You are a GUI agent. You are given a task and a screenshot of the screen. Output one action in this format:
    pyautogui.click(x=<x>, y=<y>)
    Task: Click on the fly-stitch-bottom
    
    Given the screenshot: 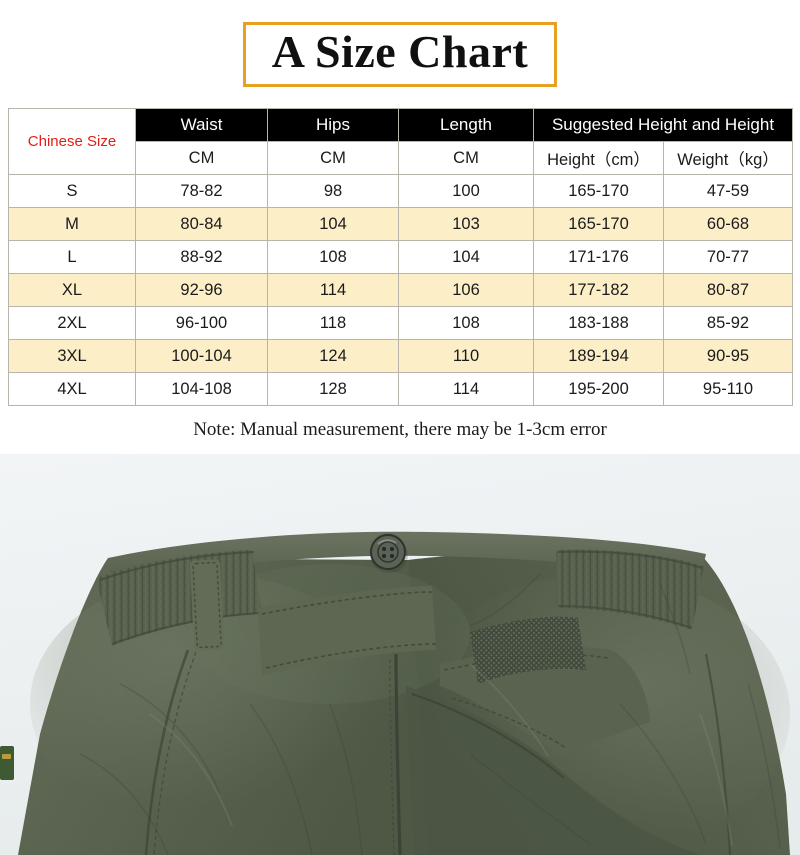 What is the action you would take?
    pyautogui.click(x=351, y=656)
    